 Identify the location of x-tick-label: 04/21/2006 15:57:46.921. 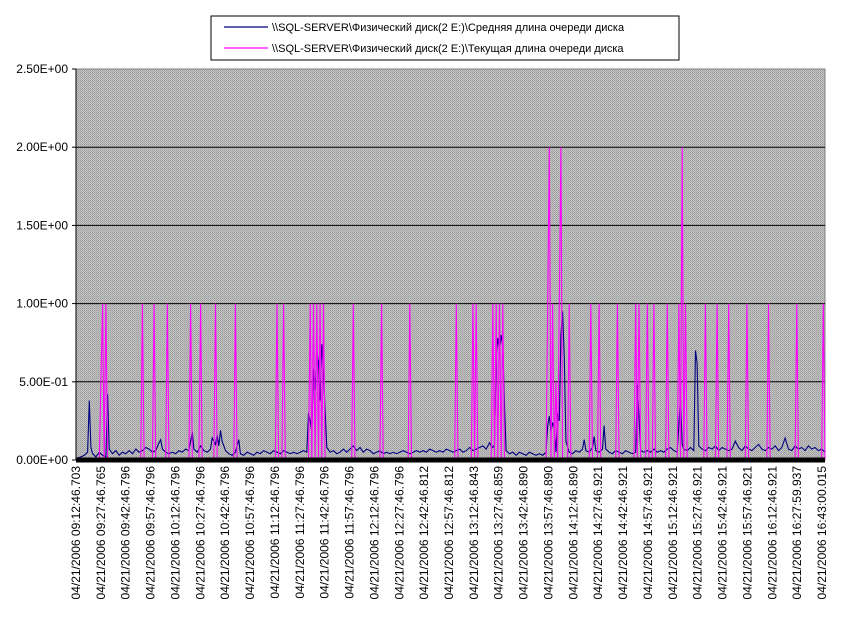
(747, 533).